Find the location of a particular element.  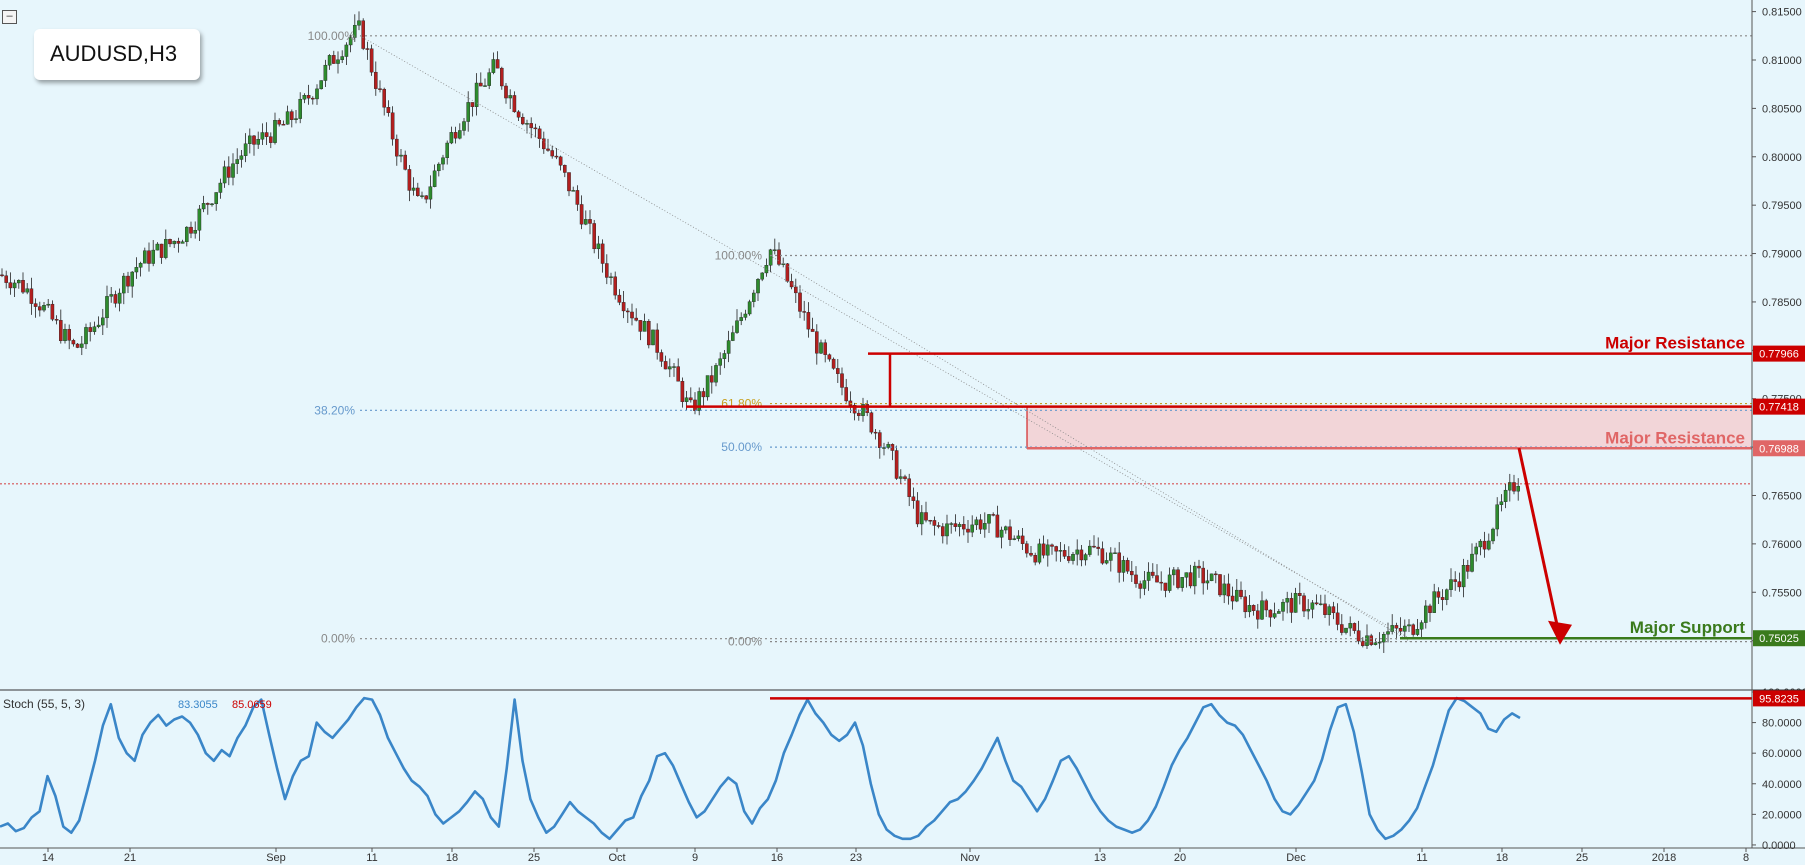

collapse-icon: – is located at coordinates (9, 17).